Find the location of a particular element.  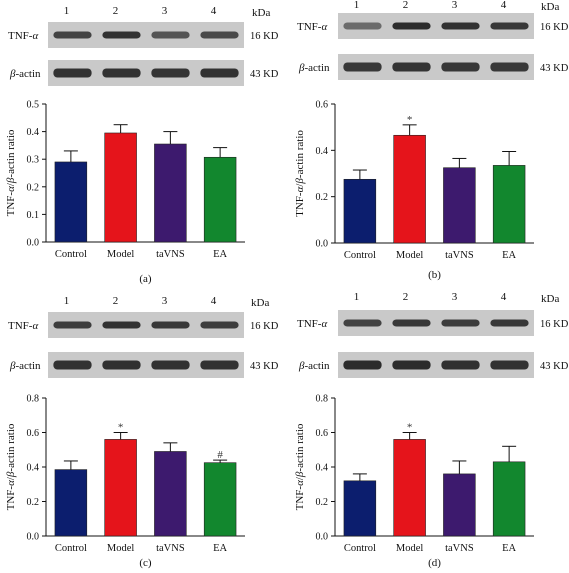

panel-label: (d) is located at coordinates (434, 563).